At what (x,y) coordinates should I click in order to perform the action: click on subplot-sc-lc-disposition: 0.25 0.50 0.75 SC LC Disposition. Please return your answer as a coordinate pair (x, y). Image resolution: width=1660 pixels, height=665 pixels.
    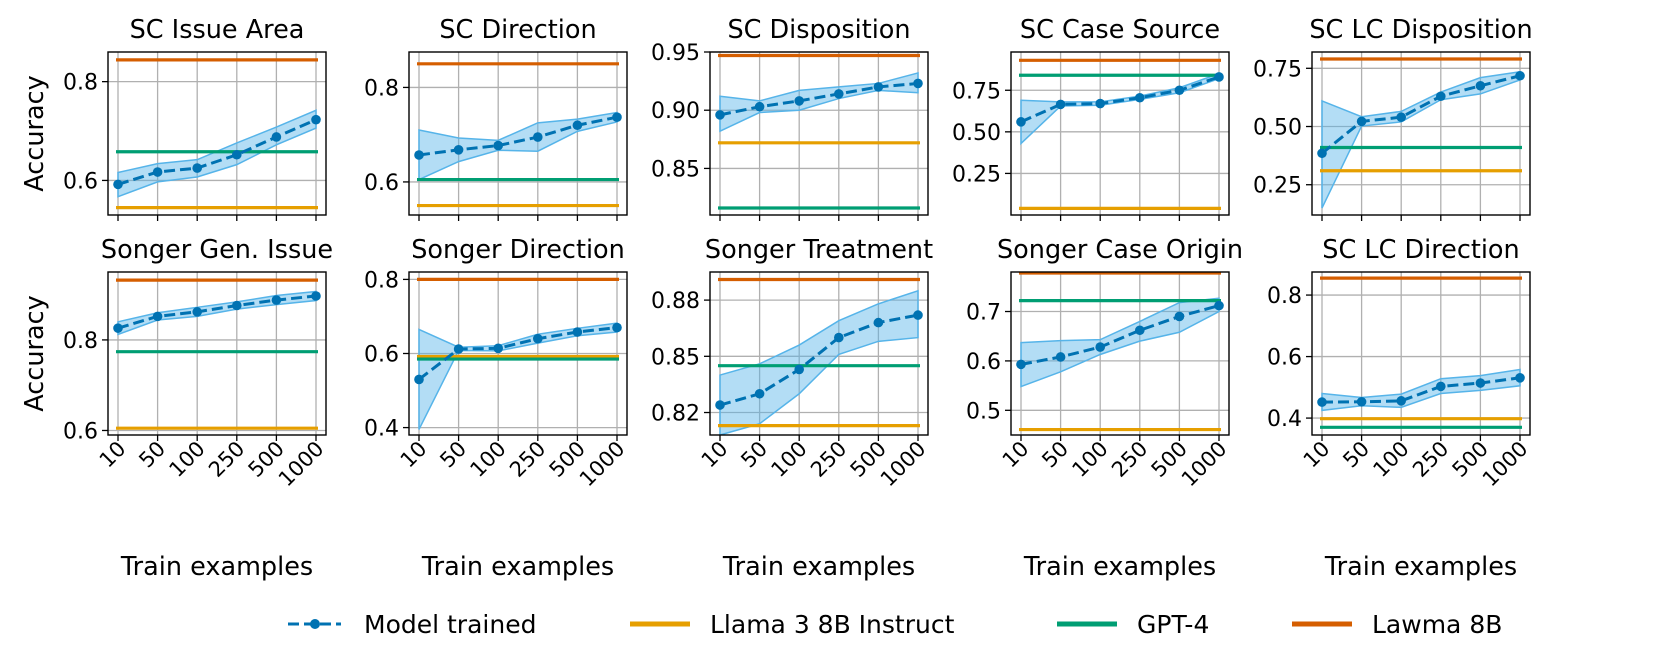
    Looking at the image, I should click on (1393, 118).